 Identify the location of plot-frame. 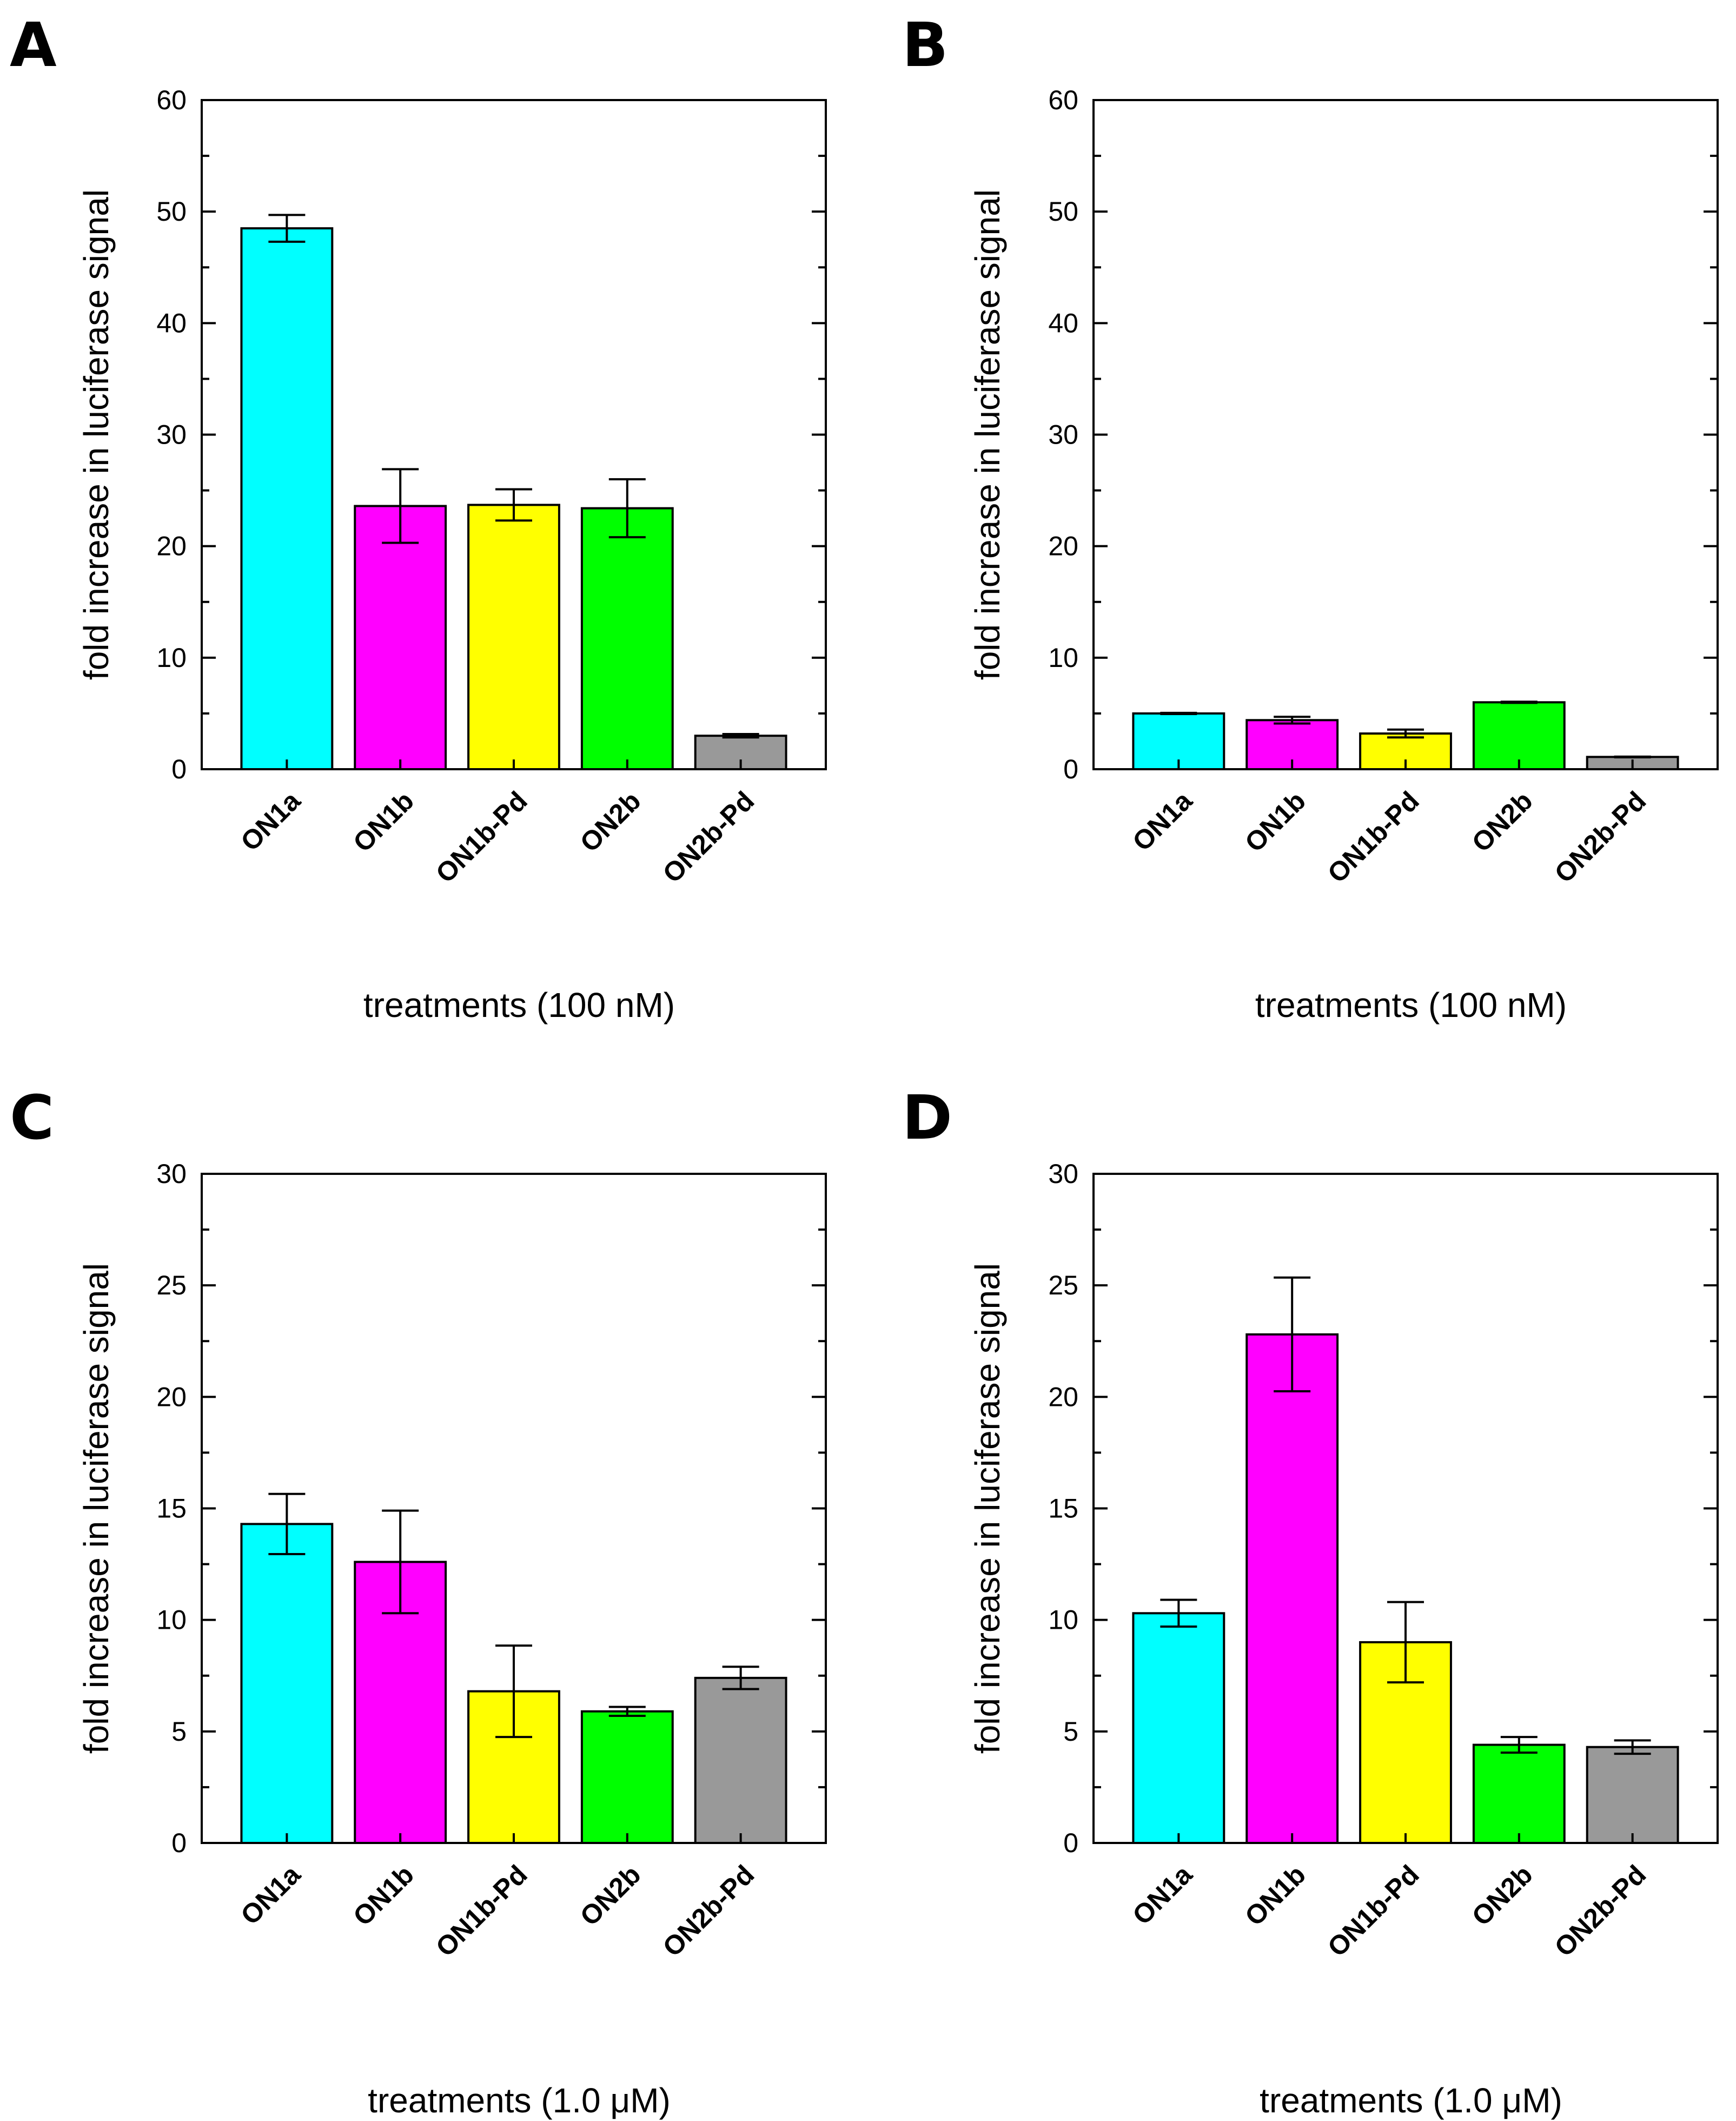
(1405, 434).